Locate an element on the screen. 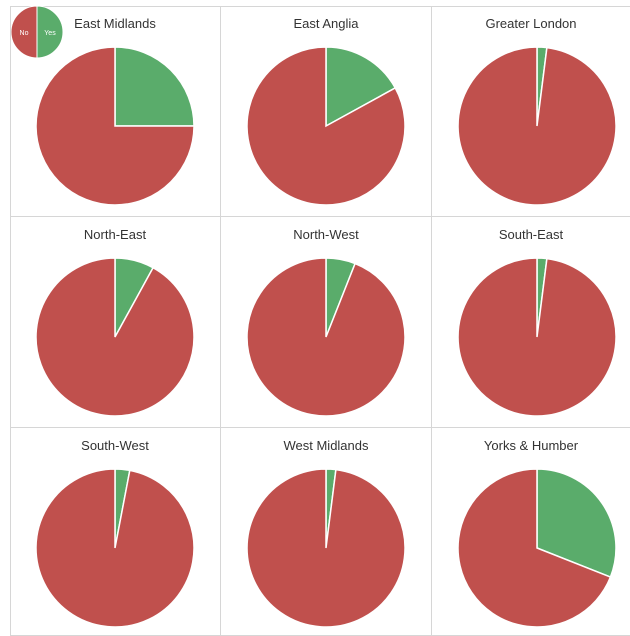 The width and height of the screenshot is (630, 636). pie-cell-north-west: North-West is located at coordinates (326, 322).